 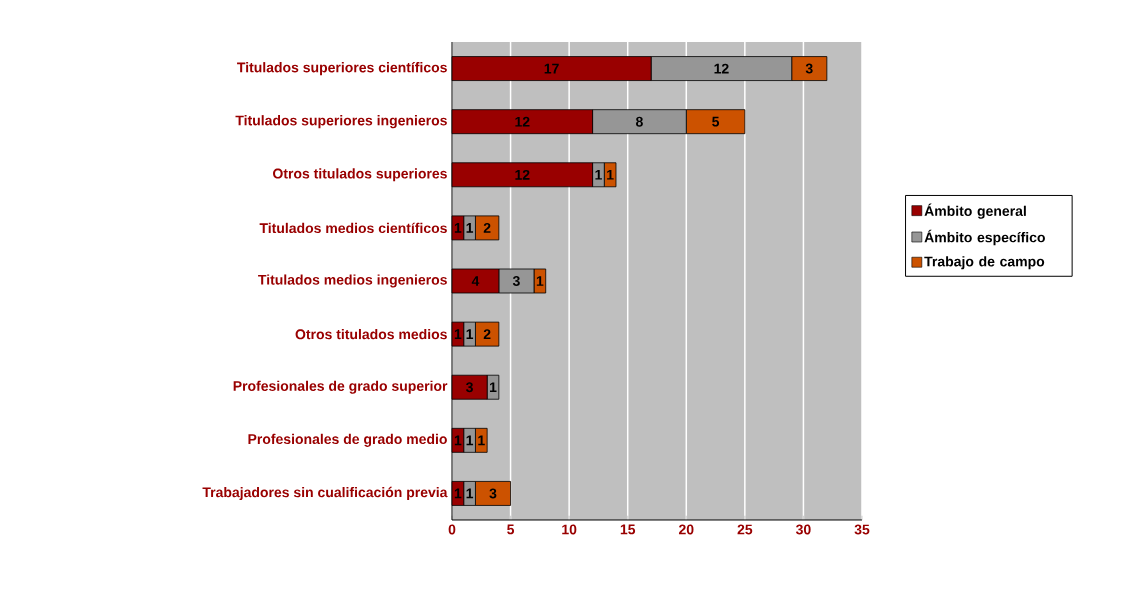 I want to click on y-tick-label: Trabajadores sin cualificación previa, so click(x=325, y=493).